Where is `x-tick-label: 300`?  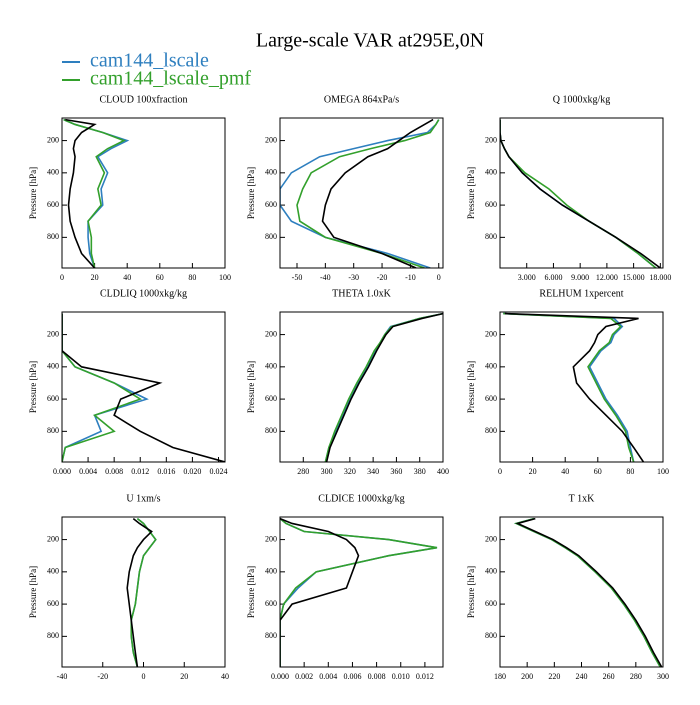
x-tick-label: 300 is located at coordinates (327, 471).